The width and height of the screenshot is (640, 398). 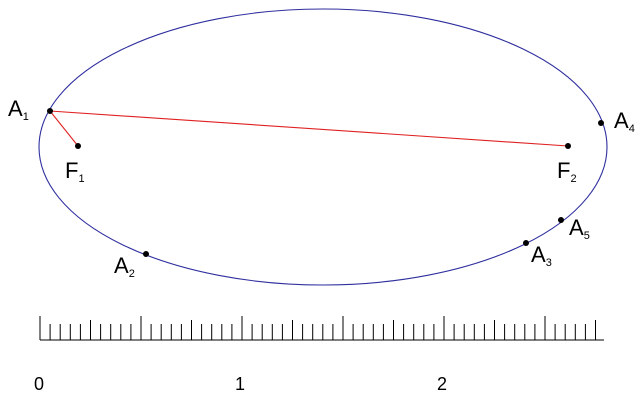 I want to click on label-a2: A2, so click(x=124, y=266).